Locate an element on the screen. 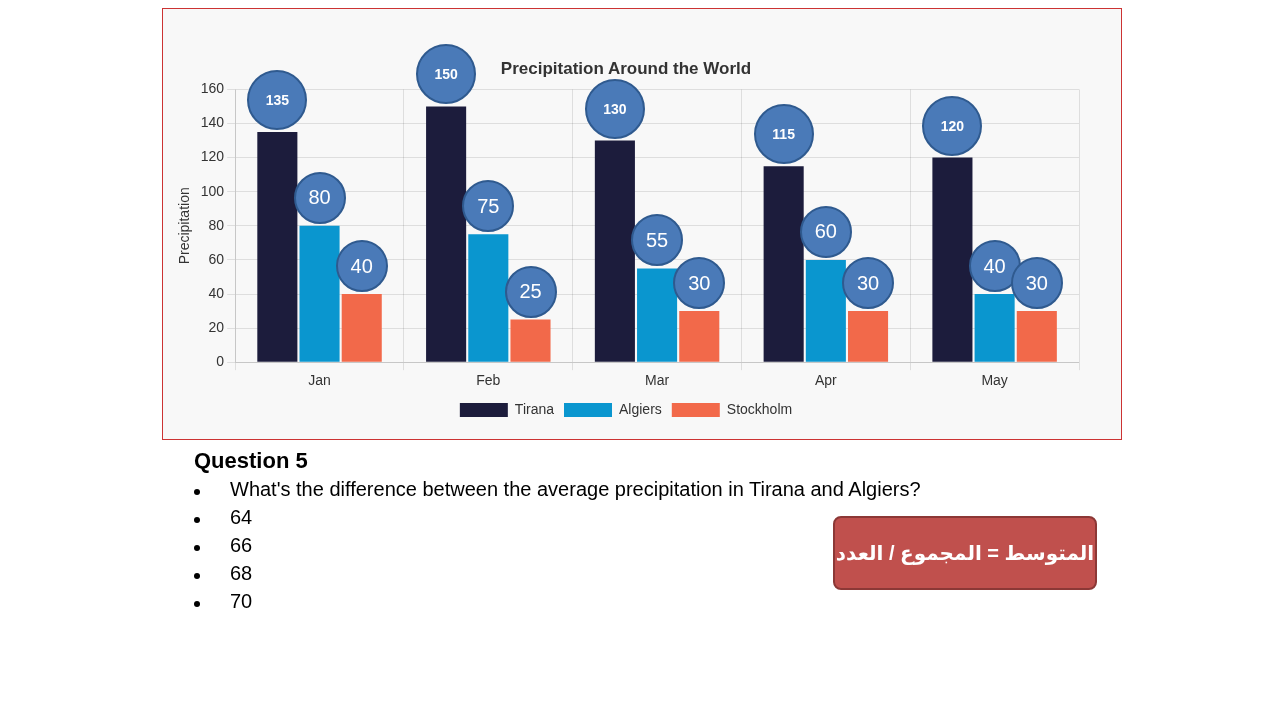 The image size is (1280, 720). text: 64 is located at coordinates (241, 518).